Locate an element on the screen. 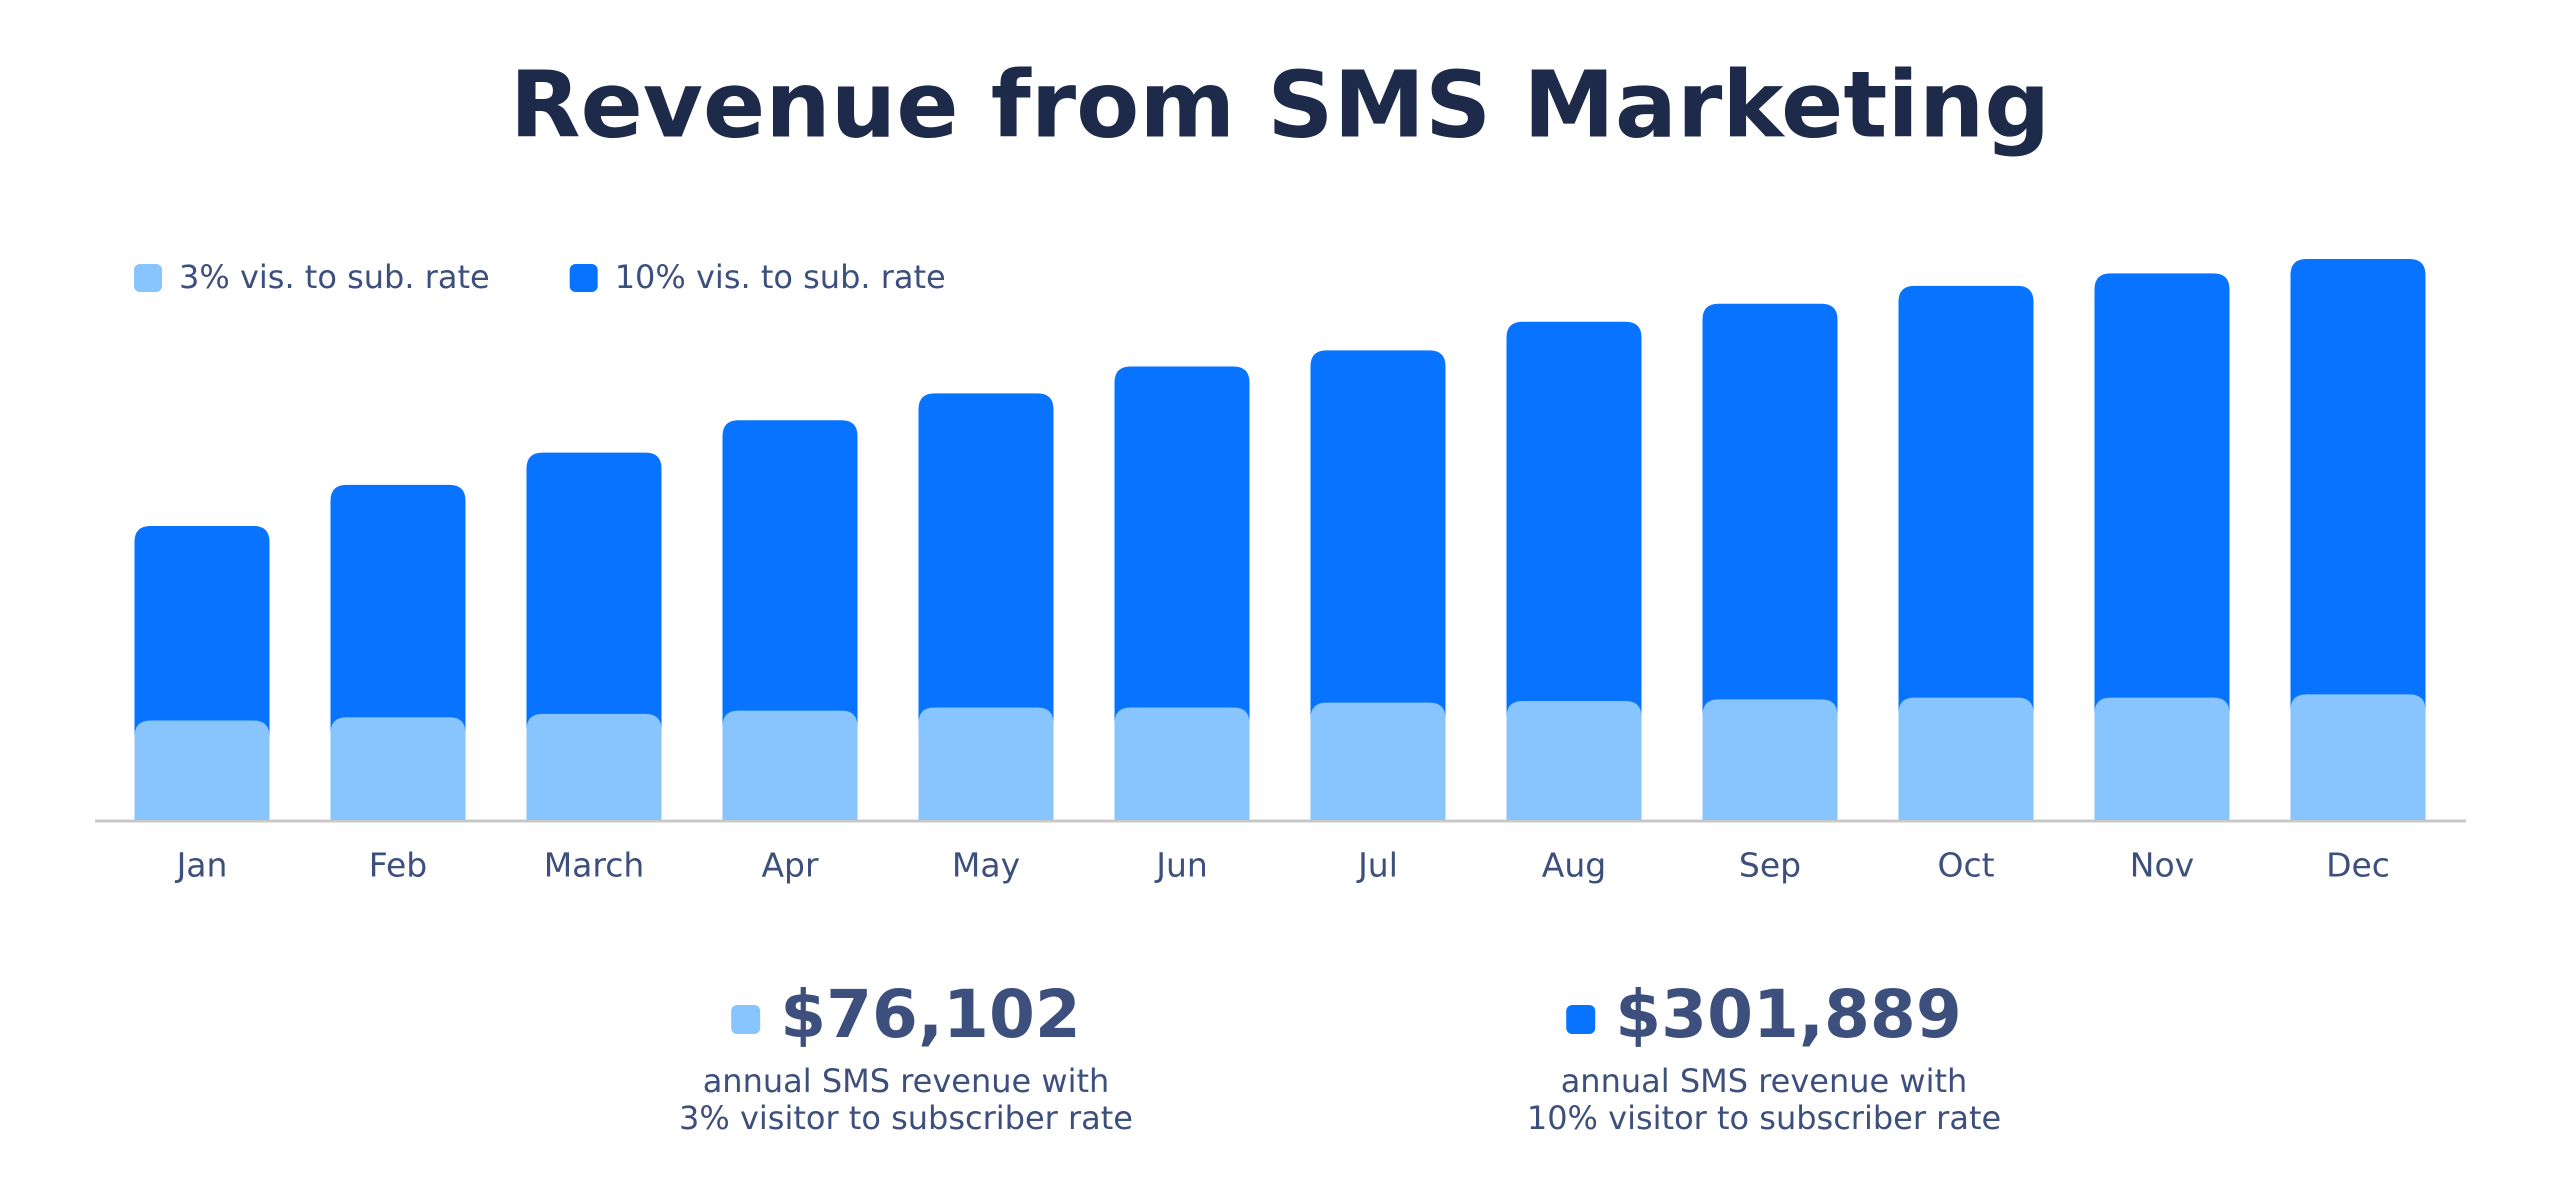  legend-label: 3% vis. to sub. rate is located at coordinates (334, 277).